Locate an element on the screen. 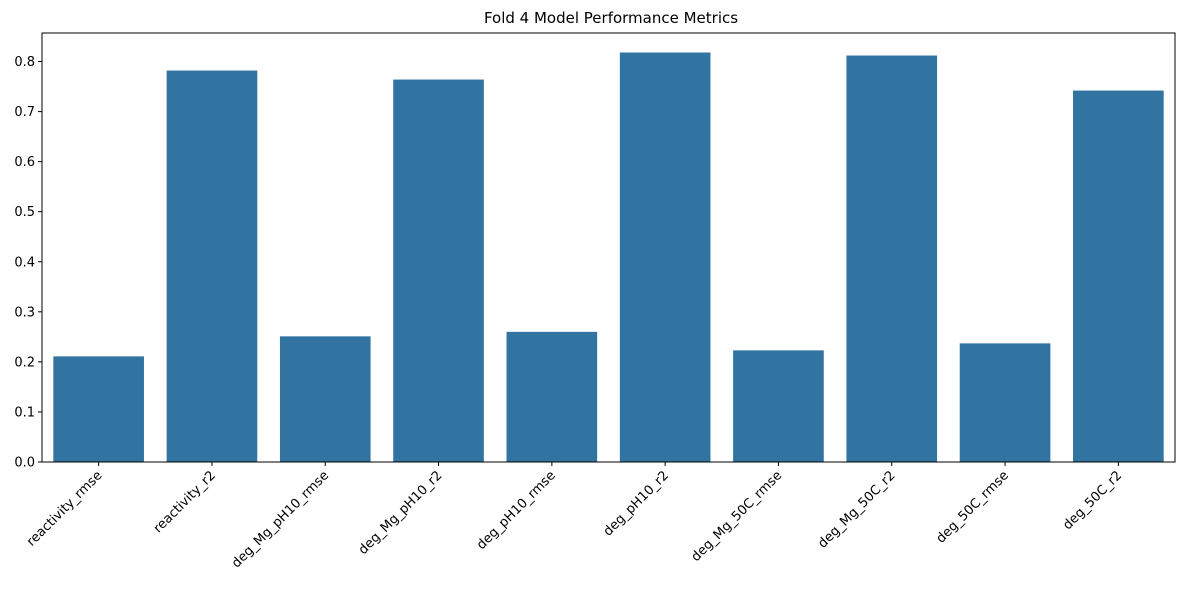 This screenshot has height=590, width=1190. chart-title: Fold 4 Model Performance Metrics is located at coordinates (611, 18).